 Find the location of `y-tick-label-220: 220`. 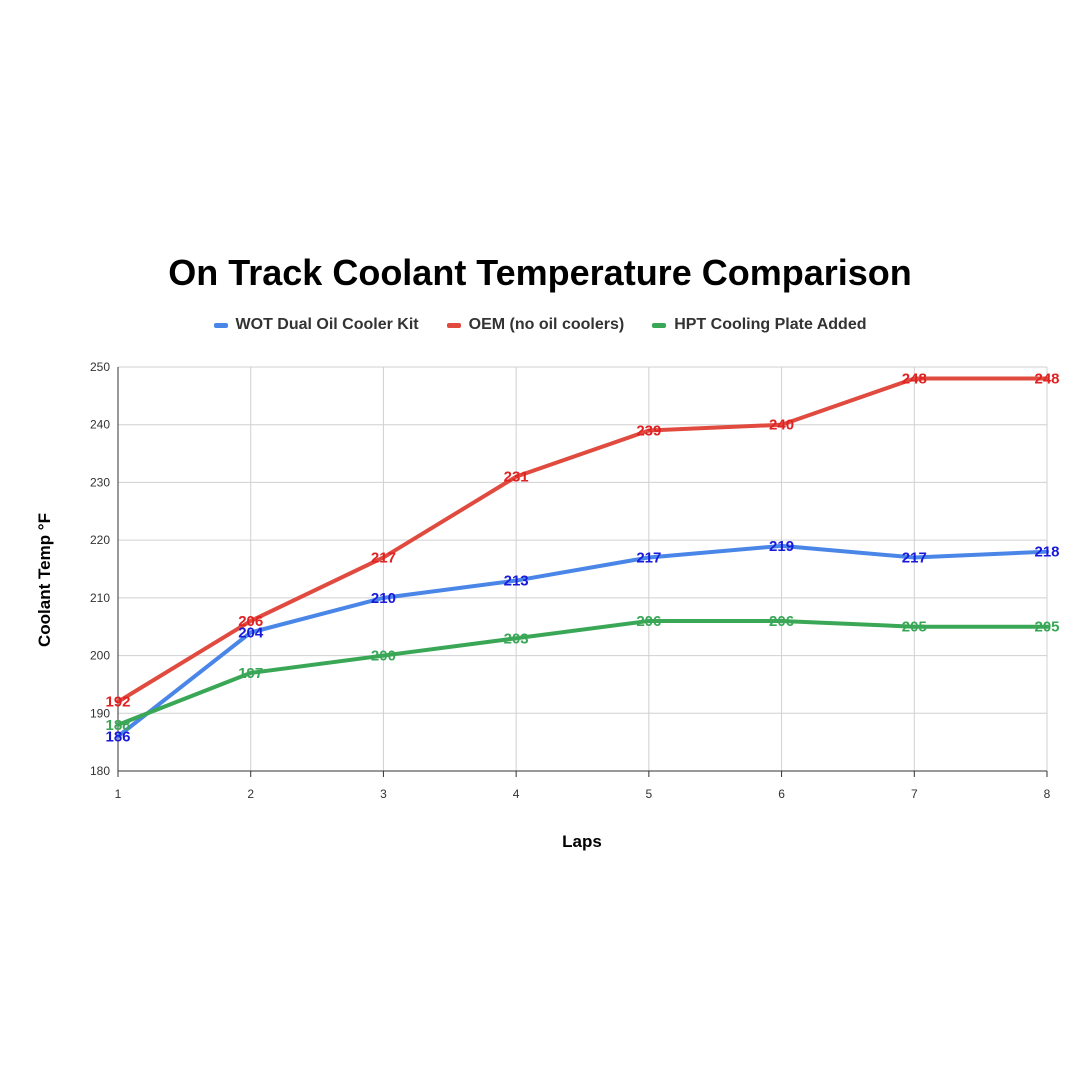

y-tick-label-220: 220 is located at coordinates (100, 540).